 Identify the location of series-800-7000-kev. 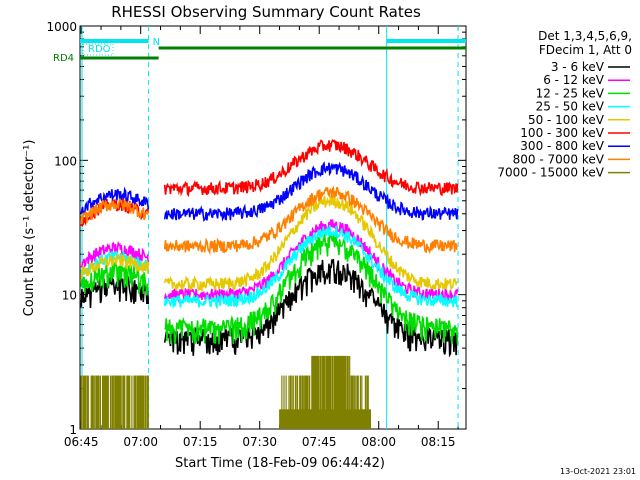
(269, 220).